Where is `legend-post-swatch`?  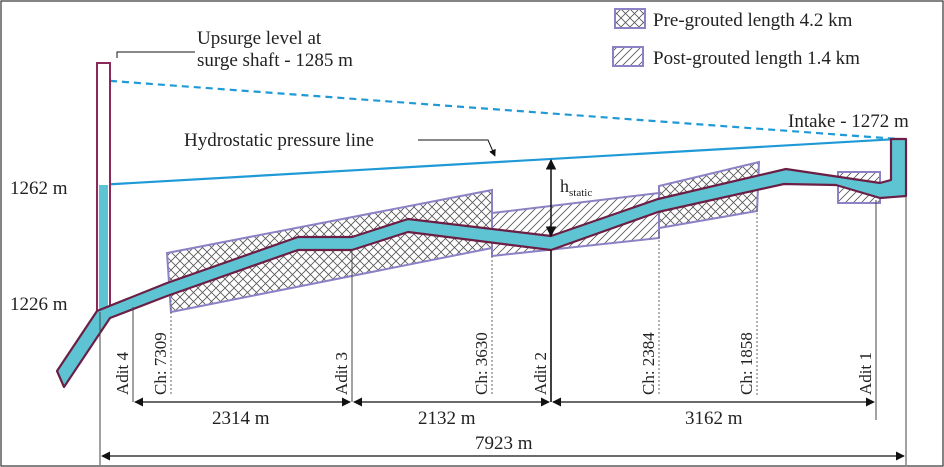 legend-post-swatch is located at coordinates (628, 56).